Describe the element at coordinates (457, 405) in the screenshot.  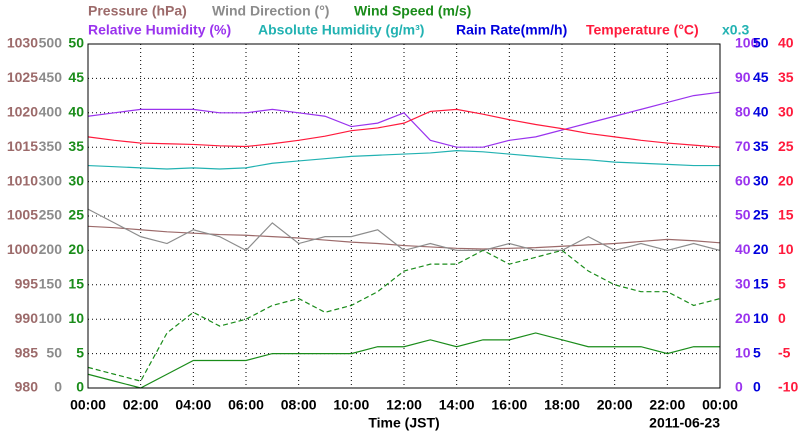
I see `x-tick-label: 14:00` at that location.